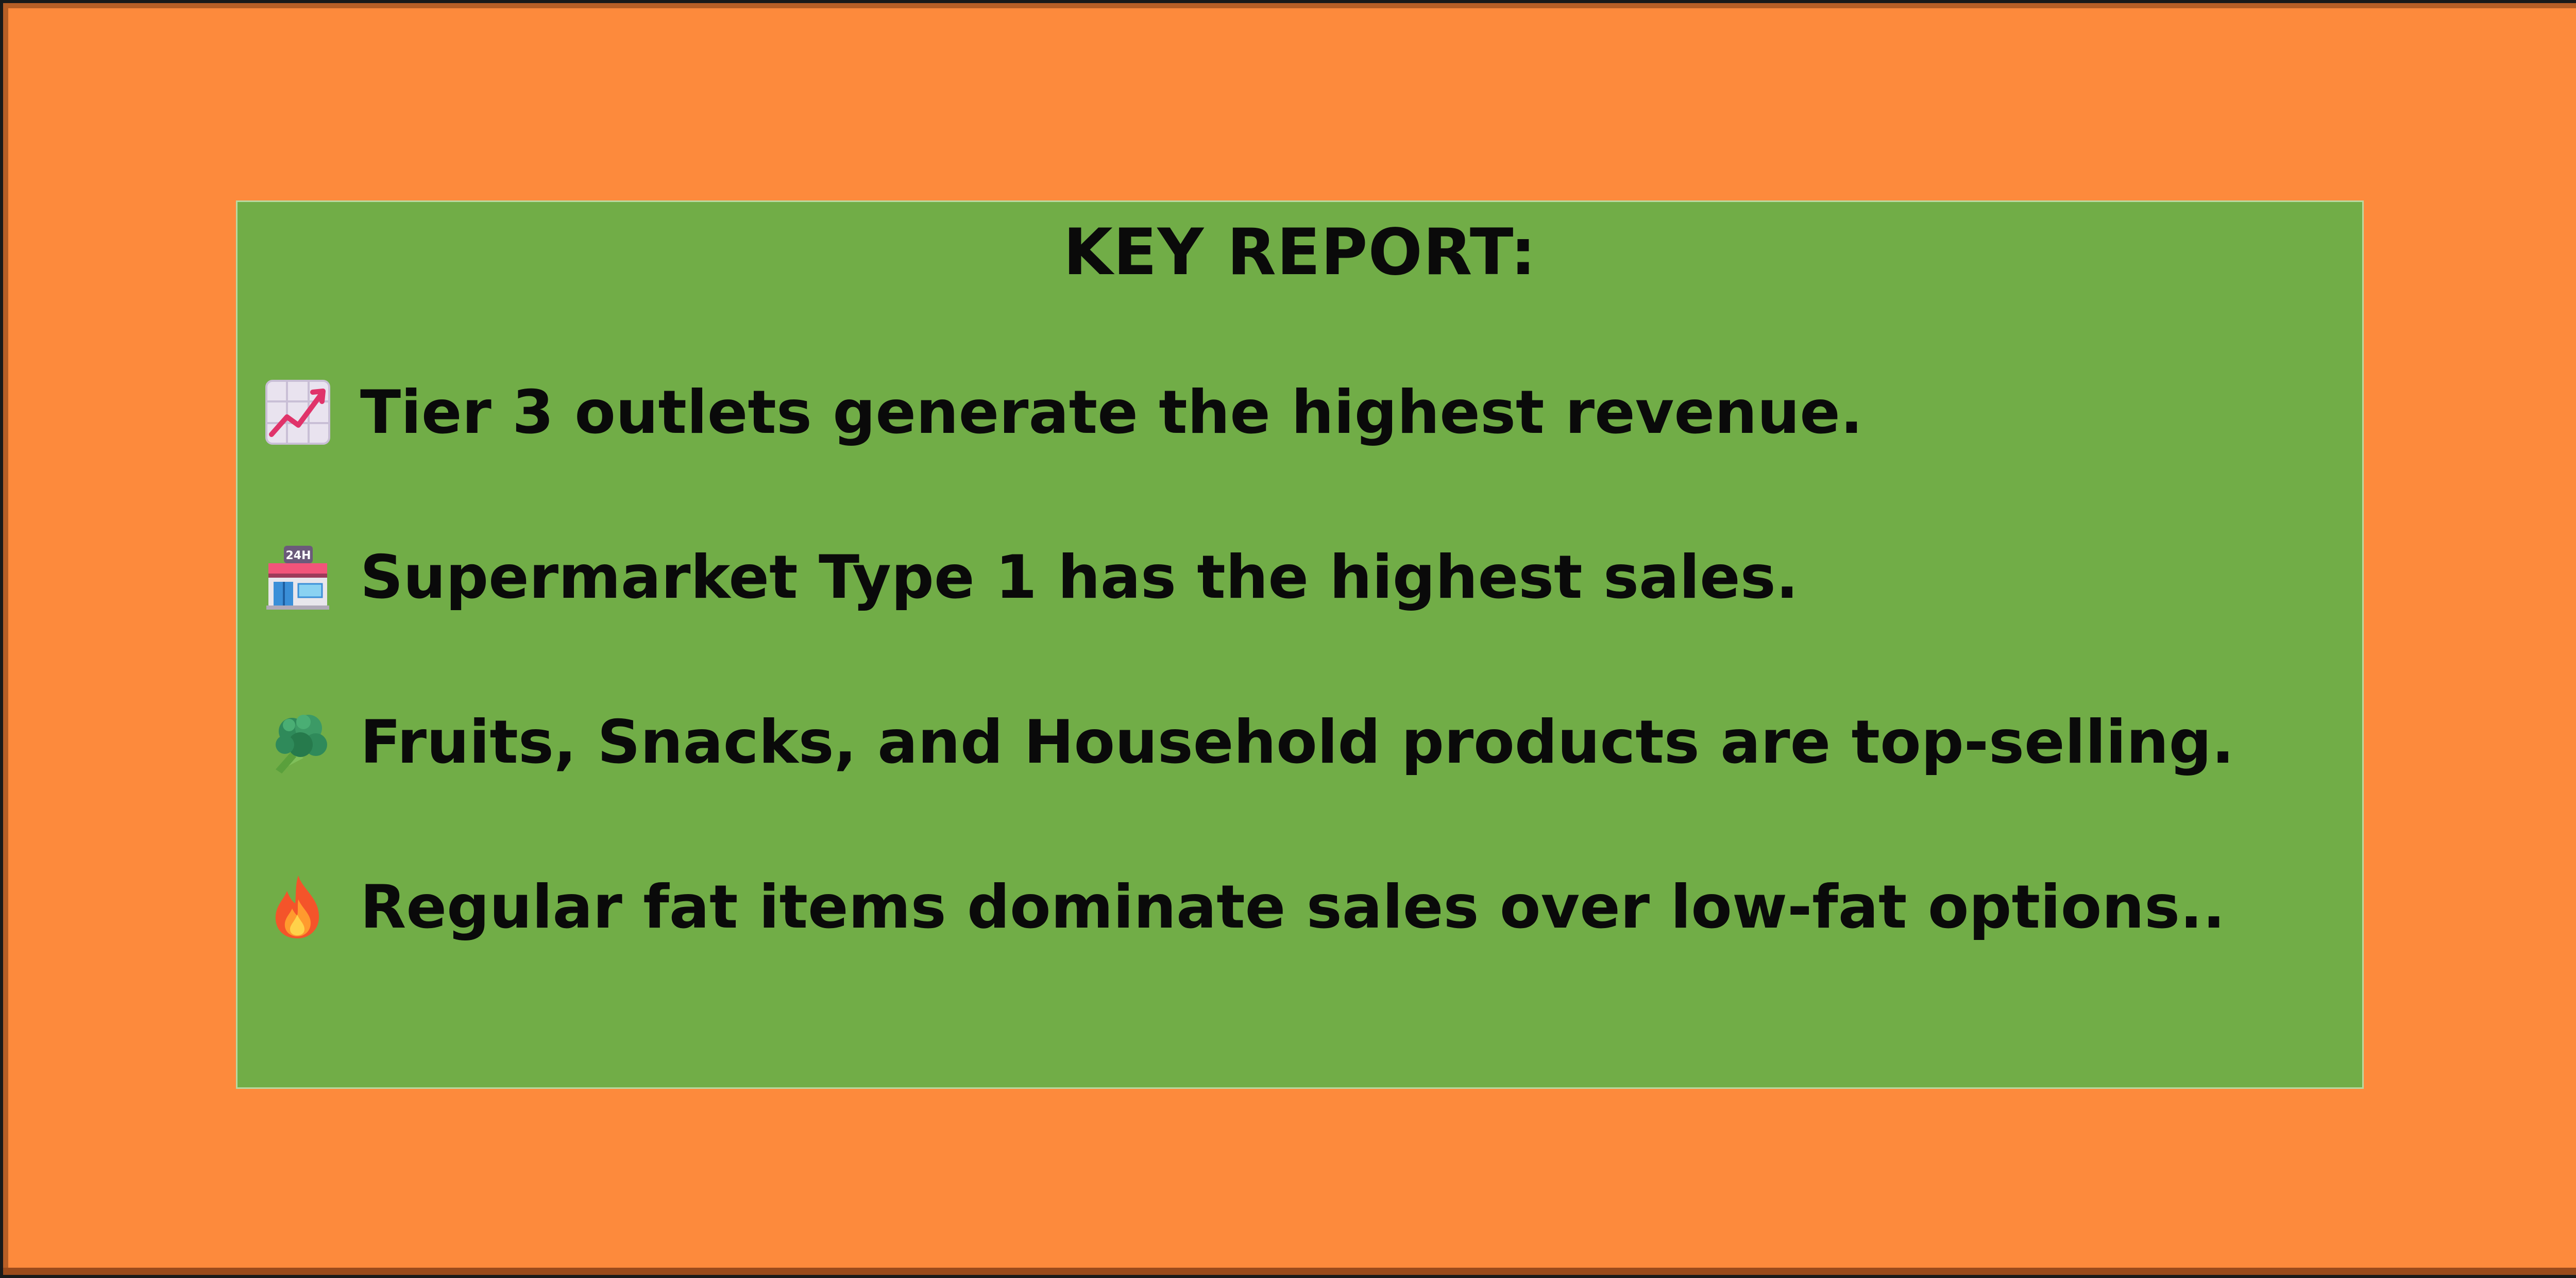 This screenshot has width=2576, height=1278. Describe the element at coordinates (297, 906) in the screenshot. I see `fire-icon` at that location.